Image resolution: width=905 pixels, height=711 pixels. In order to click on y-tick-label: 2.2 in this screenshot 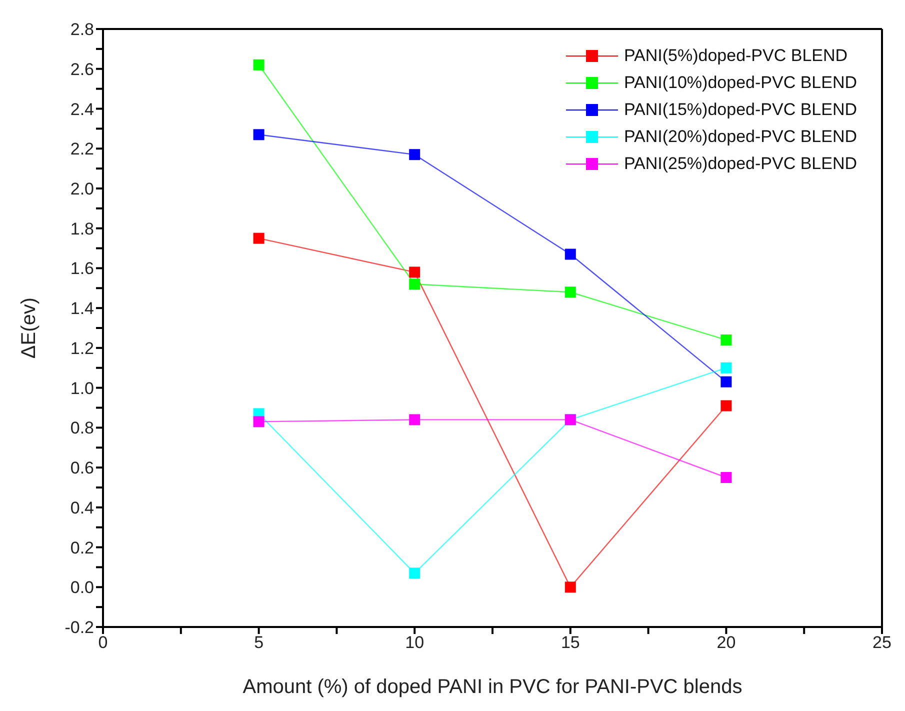, I will do `click(82, 149)`.